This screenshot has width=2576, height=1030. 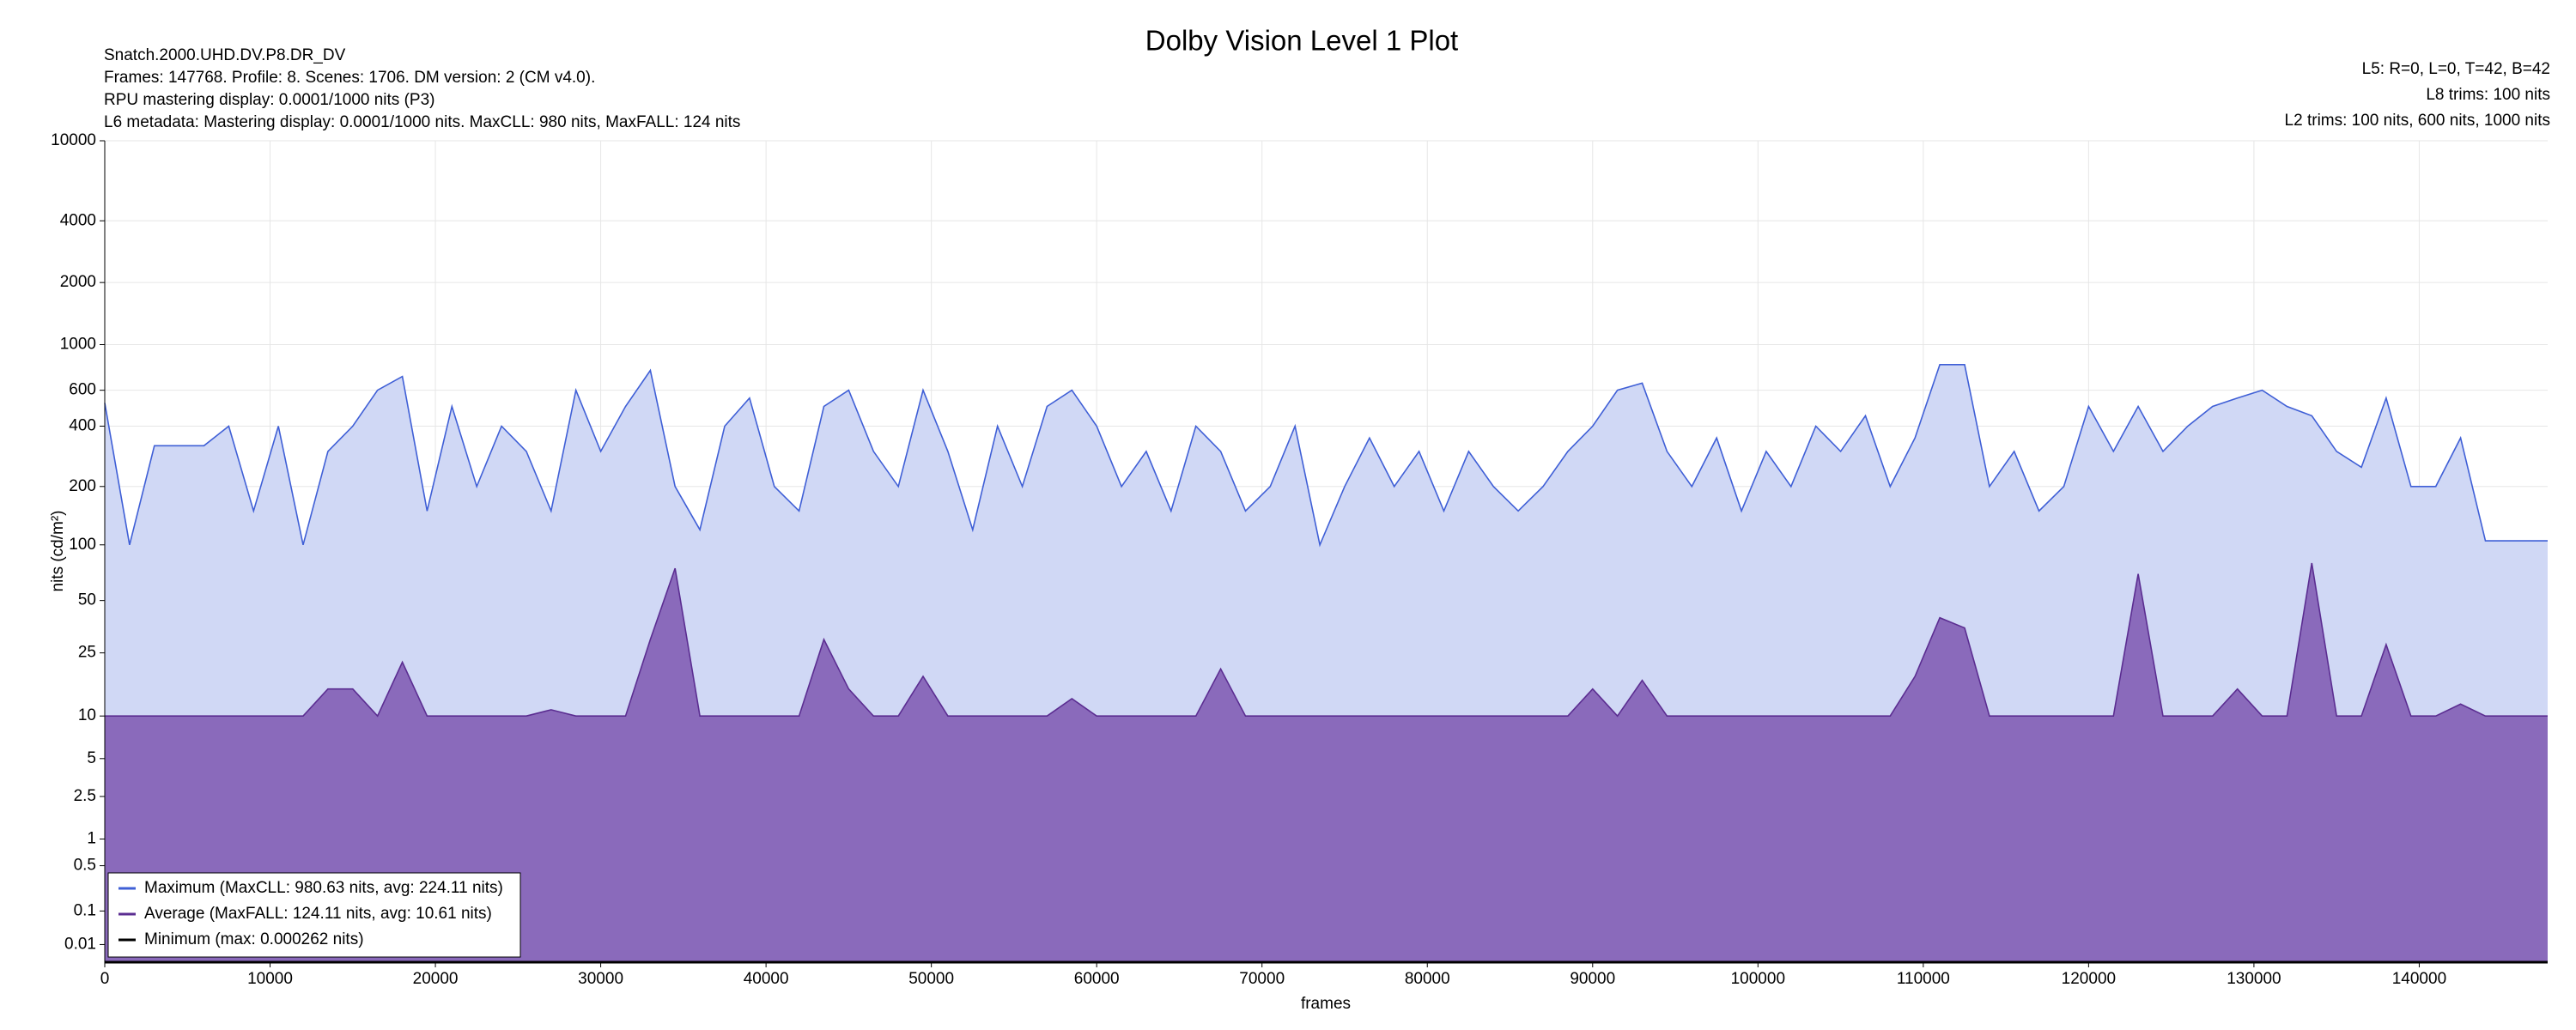 What do you see at coordinates (1923, 979) in the screenshot?
I see `x-tick-label: 110000` at bounding box center [1923, 979].